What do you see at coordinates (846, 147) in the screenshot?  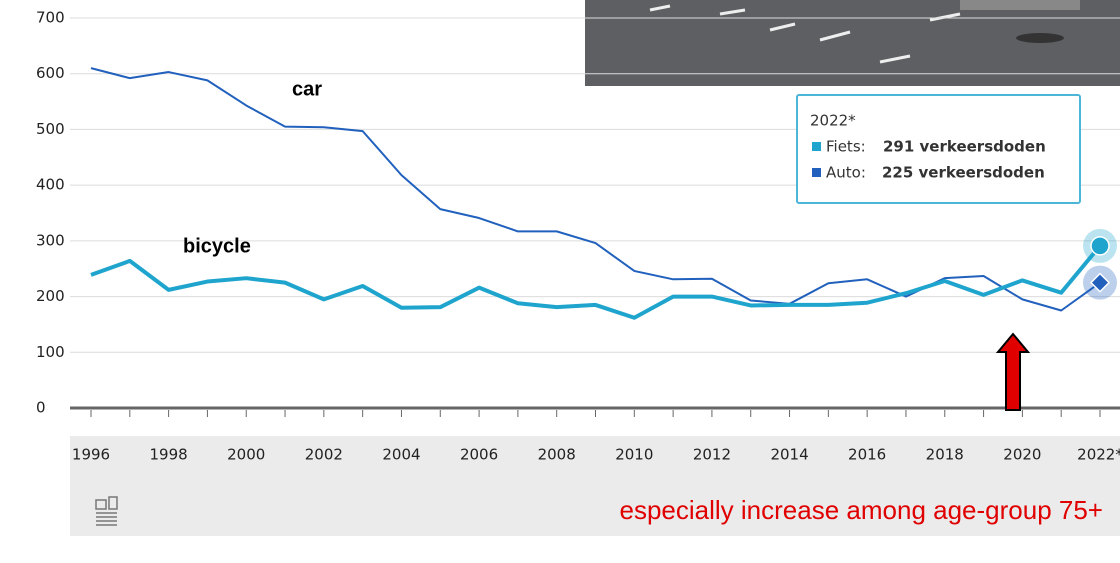 I see `tooltip-fiets: Fiets:` at bounding box center [846, 147].